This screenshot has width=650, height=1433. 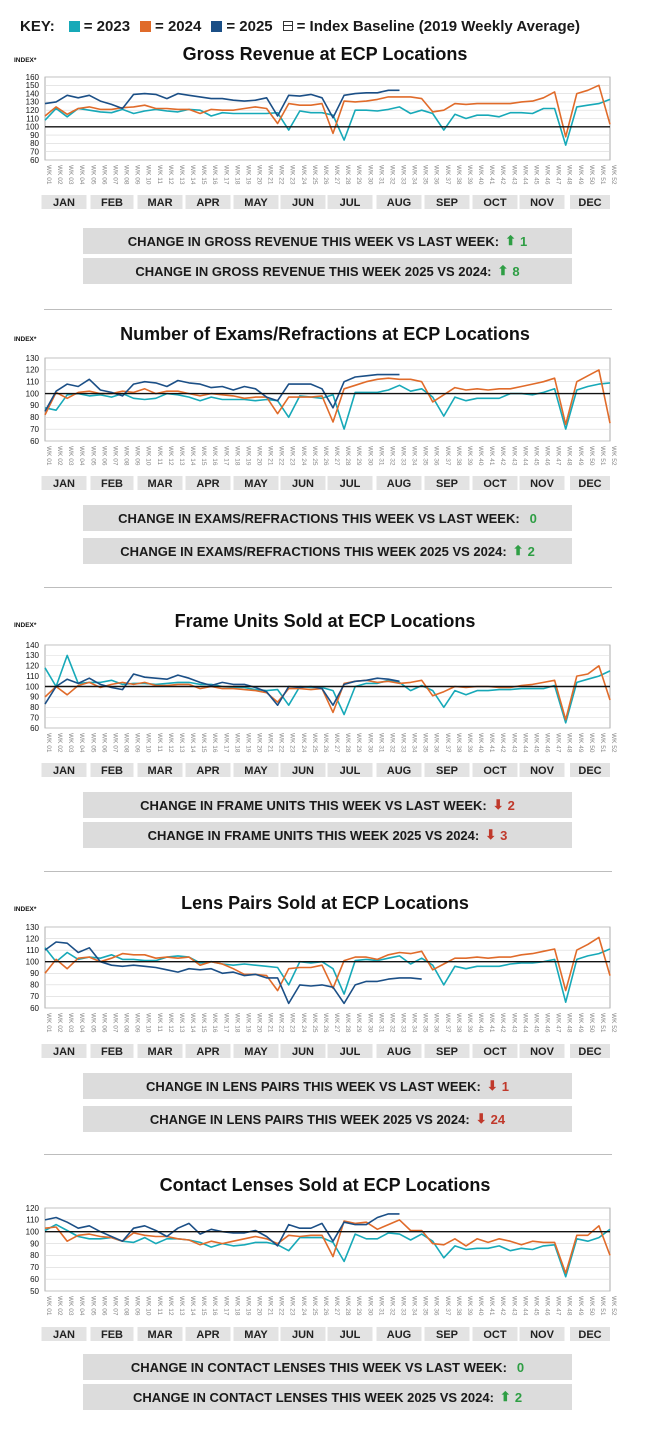 I want to click on x-tick-label: WK 25, so click(x=314, y=1306).